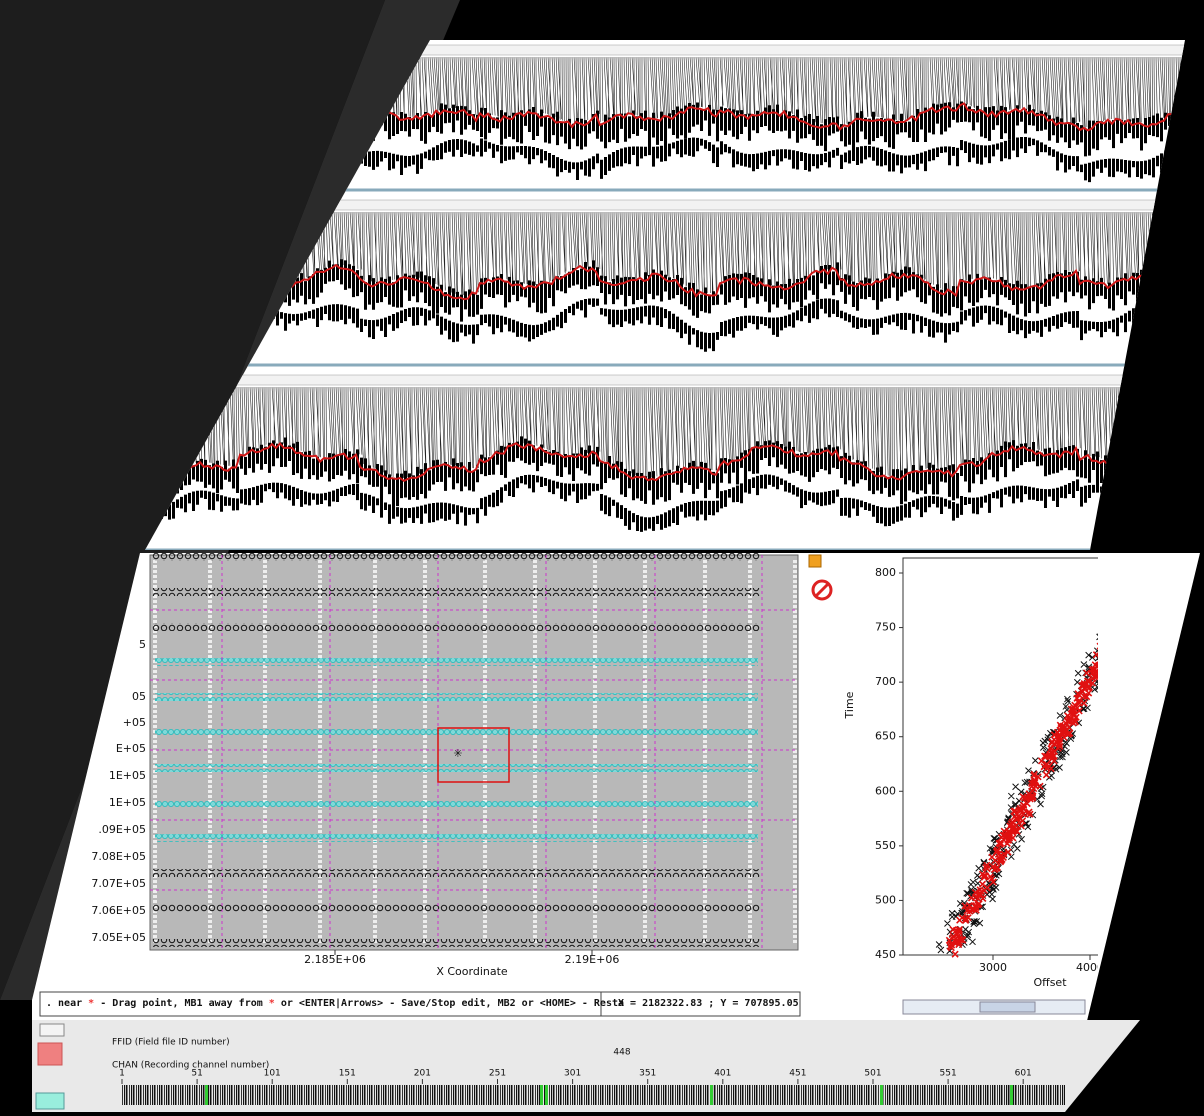 This screenshot has height=1116, width=1204. I want to click on selection-box, so click(473, 755).